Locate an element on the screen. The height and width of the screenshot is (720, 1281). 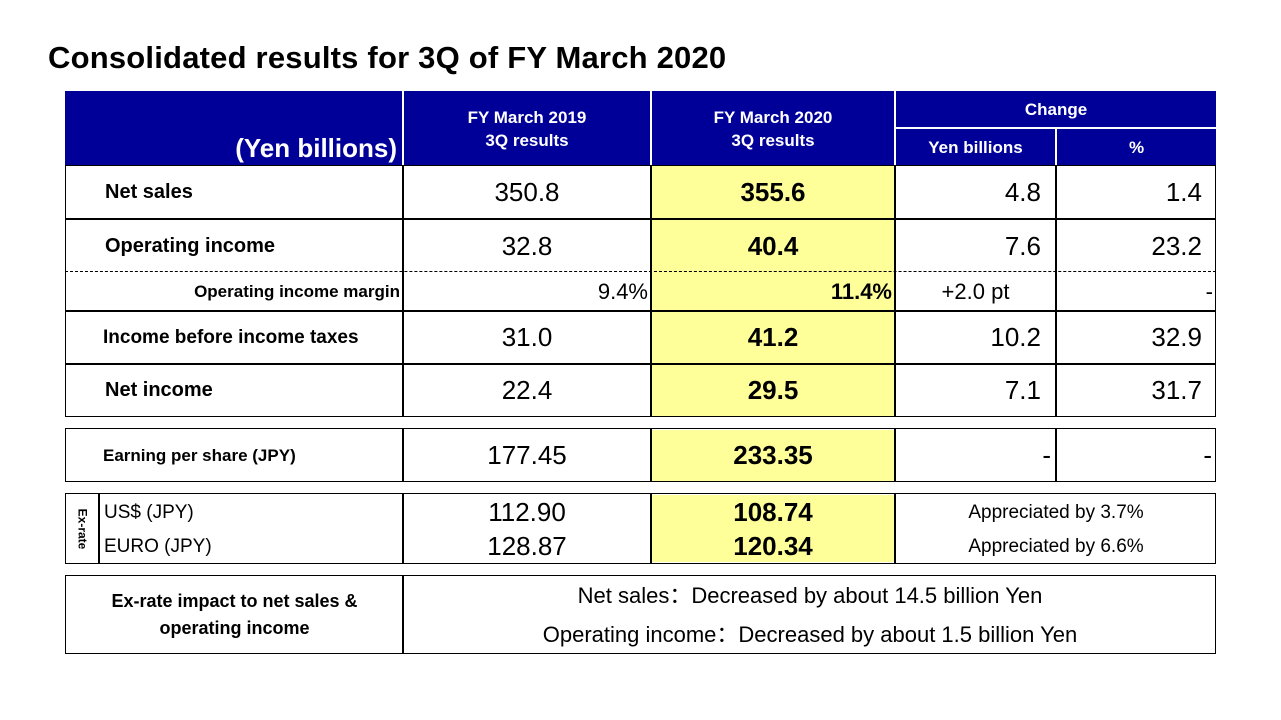
value-curr: 233.35 is located at coordinates (773, 455).